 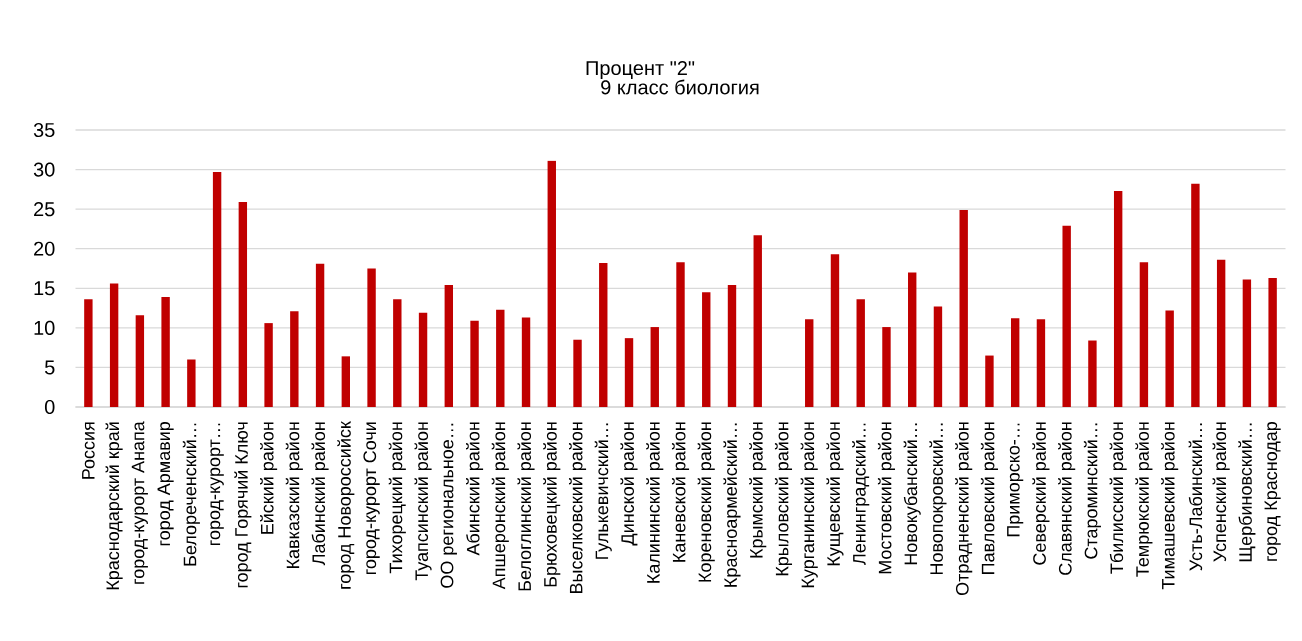 I want to click on x-tick-label: Туапсинский район, so click(x=423, y=501).